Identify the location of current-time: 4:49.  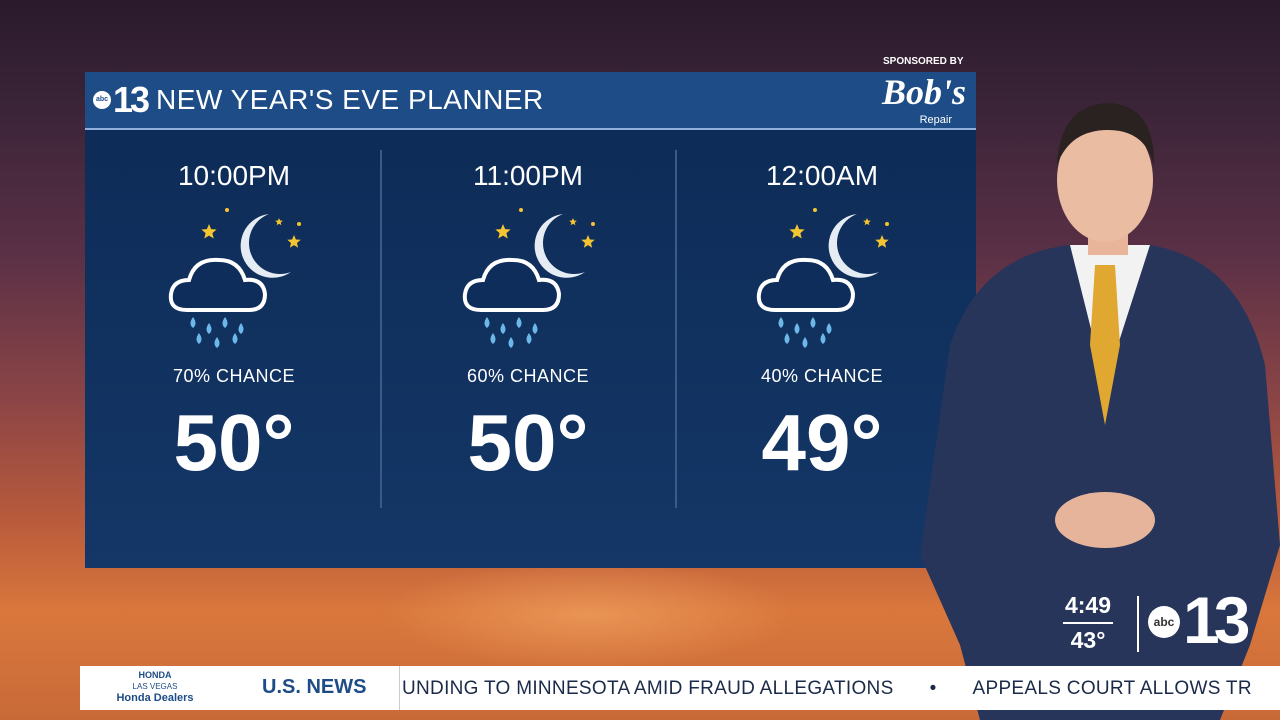
(1088, 605).